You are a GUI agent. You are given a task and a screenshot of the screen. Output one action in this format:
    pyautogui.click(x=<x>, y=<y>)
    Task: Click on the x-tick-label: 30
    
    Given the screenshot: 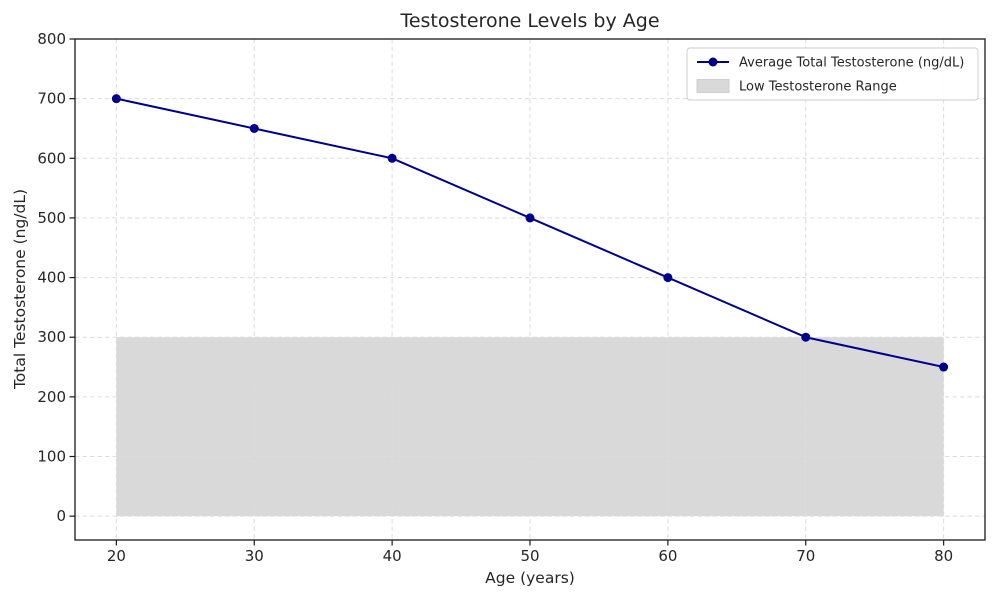 What is the action you would take?
    pyautogui.click(x=254, y=556)
    